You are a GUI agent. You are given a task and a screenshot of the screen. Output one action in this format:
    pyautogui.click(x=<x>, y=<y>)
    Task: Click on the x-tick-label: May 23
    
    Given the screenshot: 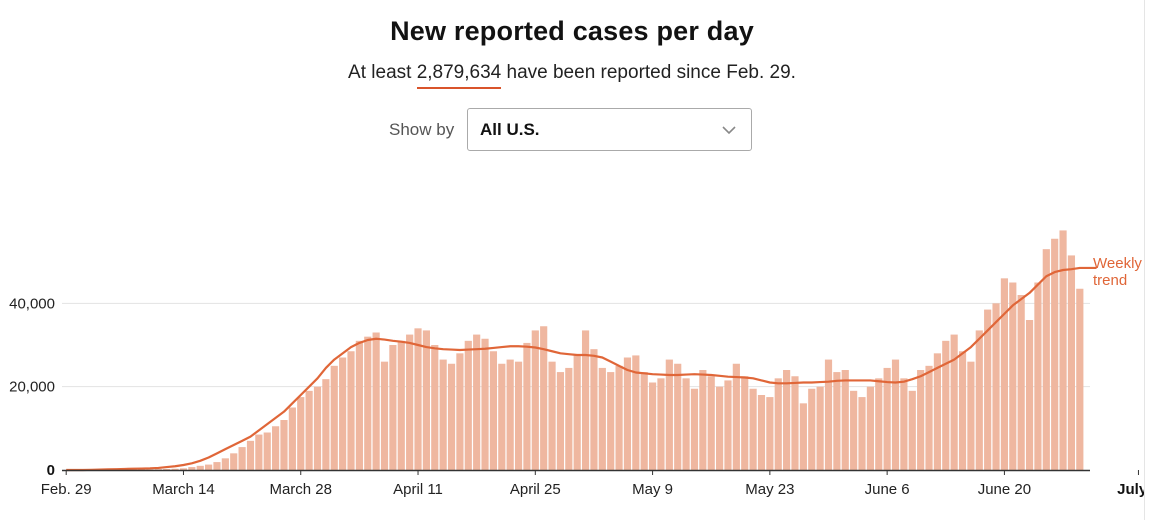 What is the action you would take?
    pyautogui.click(x=769, y=489)
    